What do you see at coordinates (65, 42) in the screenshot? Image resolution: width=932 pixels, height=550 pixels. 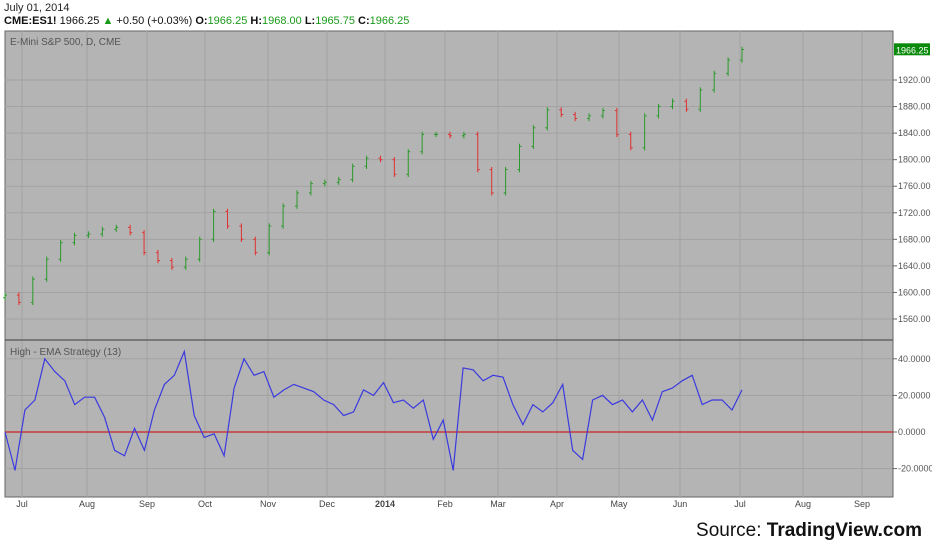 I see `price-pane-title: E-Mini S&P 500, D, CME` at bounding box center [65, 42].